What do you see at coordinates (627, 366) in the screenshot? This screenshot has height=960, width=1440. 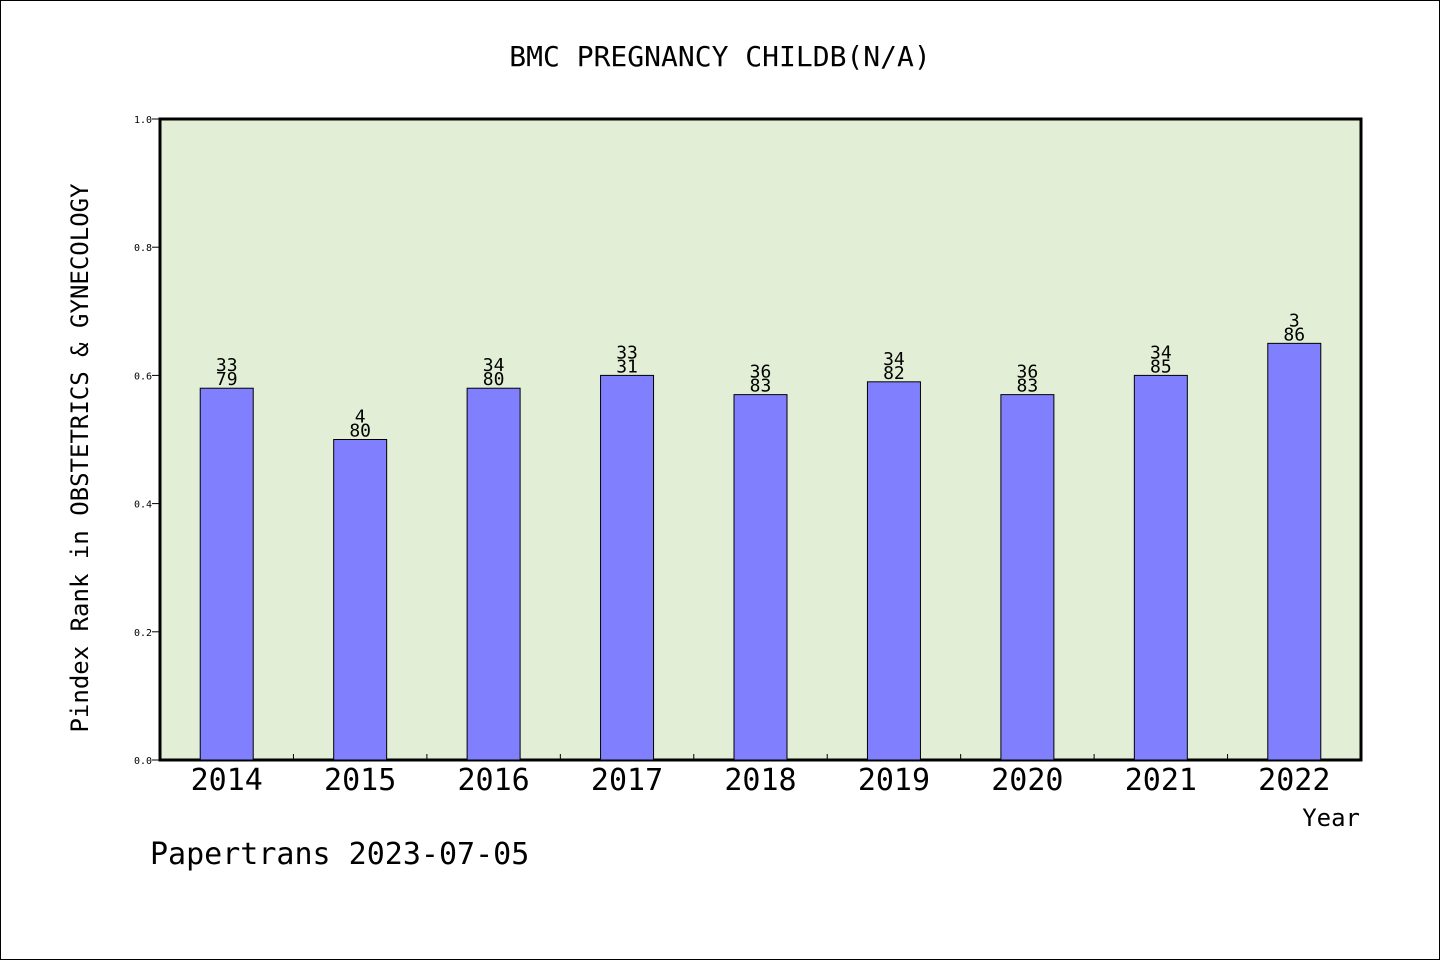 I see `bar-label-bottom: 31` at bounding box center [627, 366].